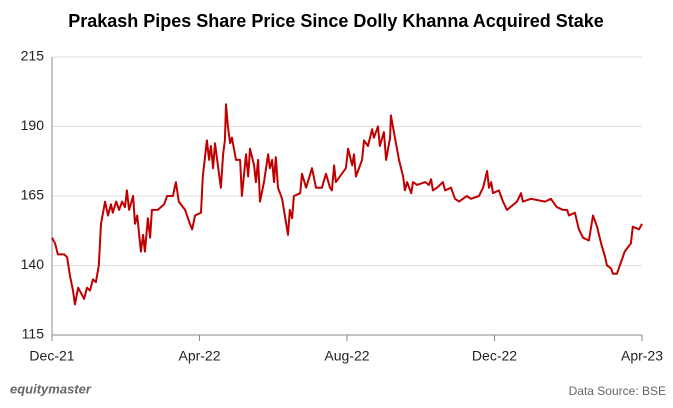 This screenshot has width=673, height=408. I want to click on brand: equitymaster, so click(51, 388).